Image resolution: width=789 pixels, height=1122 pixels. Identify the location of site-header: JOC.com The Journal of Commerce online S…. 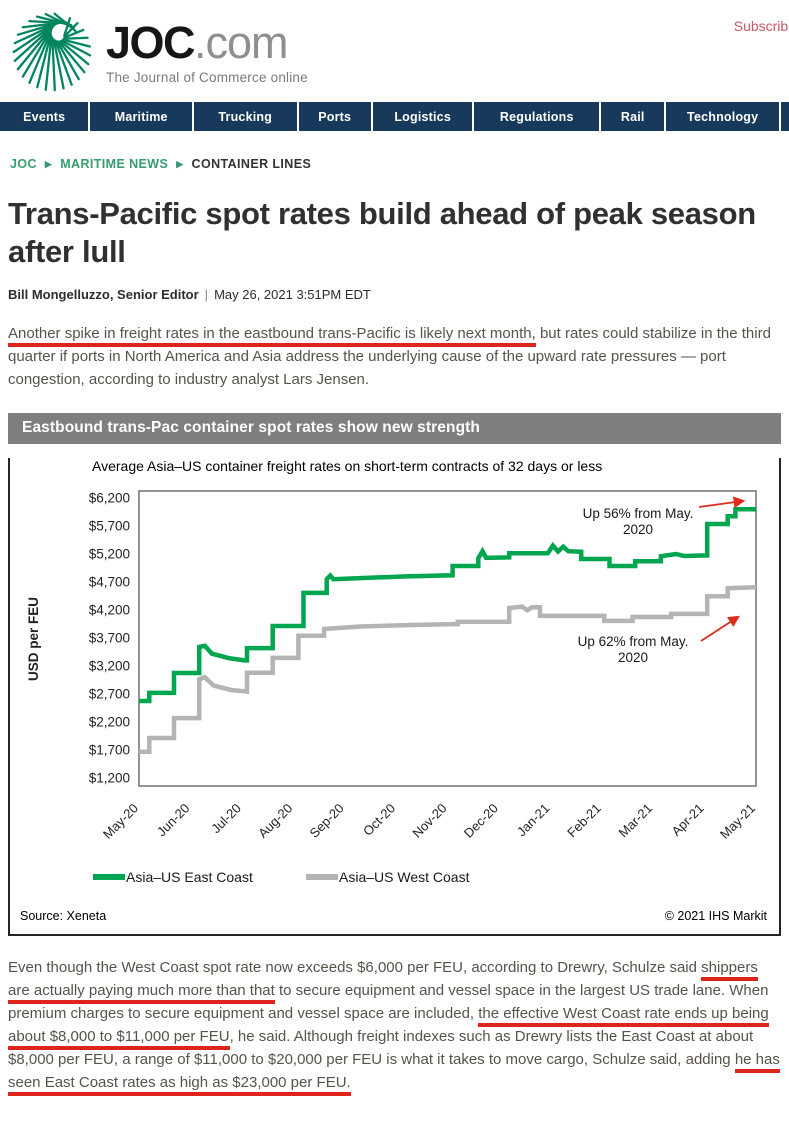
(394, 48).